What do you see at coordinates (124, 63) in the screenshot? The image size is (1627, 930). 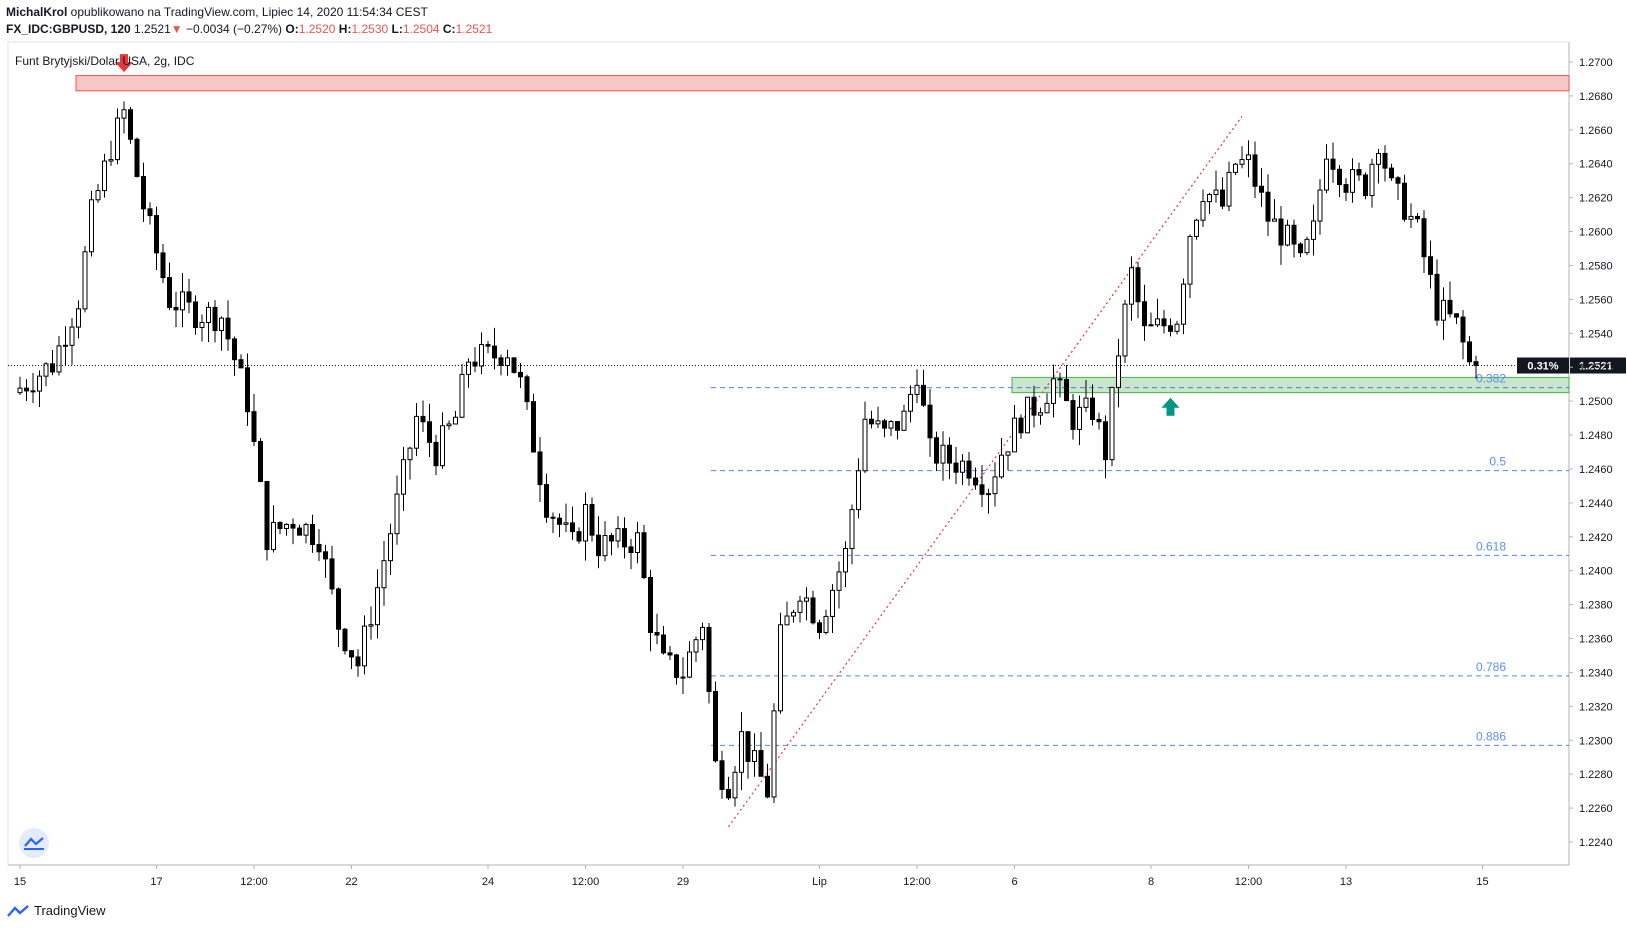 I see `down-arrow-icon` at bounding box center [124, 63].